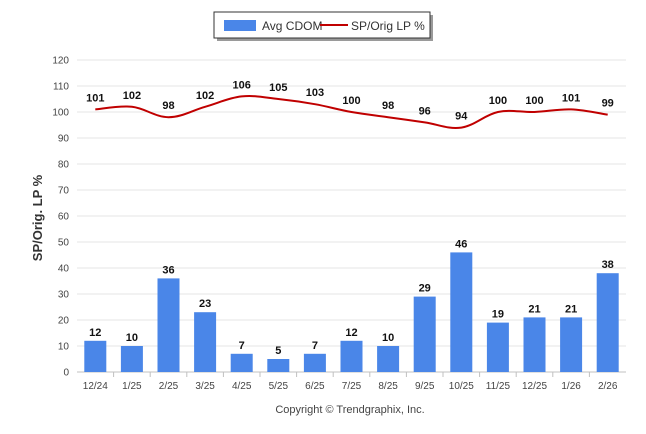  What do you see at coordinates (425, 289) in the screenshot?
I see `bar-data-label: 29` at bounding box center [425, 289].